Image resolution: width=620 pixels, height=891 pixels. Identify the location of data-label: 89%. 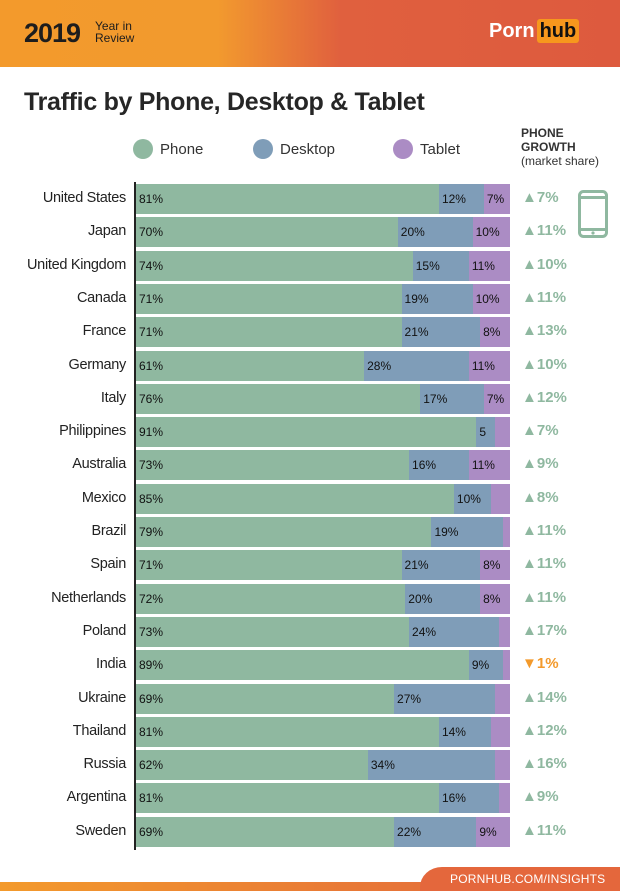
(151, 665).